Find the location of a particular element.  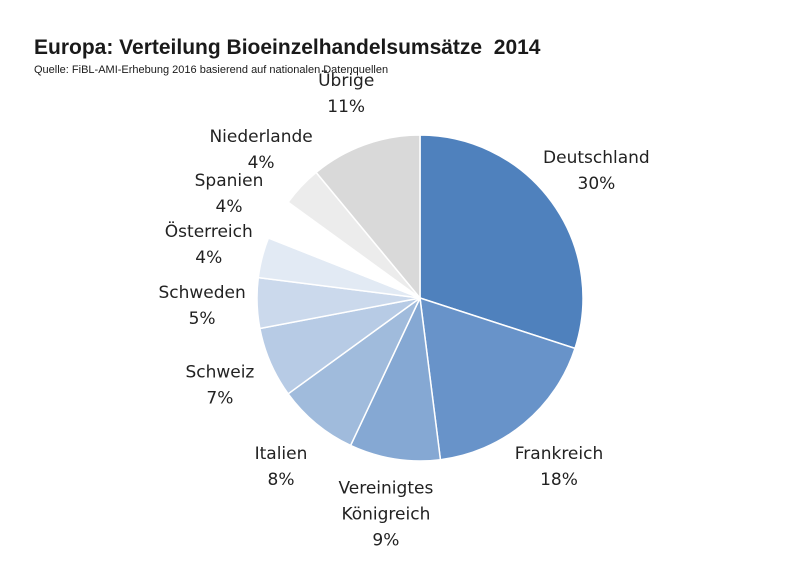

slice-name-label: Österreich is located at coordinates (209, 231).